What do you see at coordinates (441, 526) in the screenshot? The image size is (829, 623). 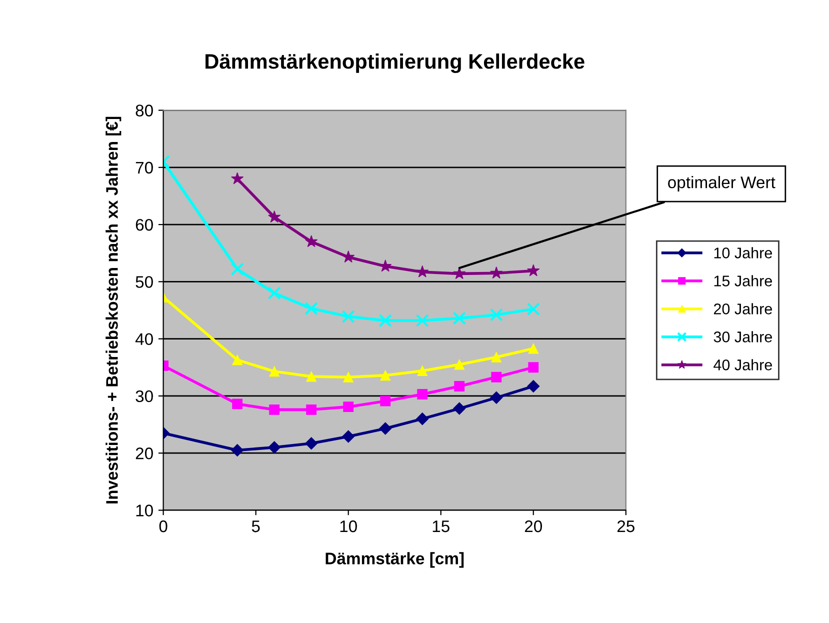 I see `x-tick-label: 15` at bounding box center [441, 526].